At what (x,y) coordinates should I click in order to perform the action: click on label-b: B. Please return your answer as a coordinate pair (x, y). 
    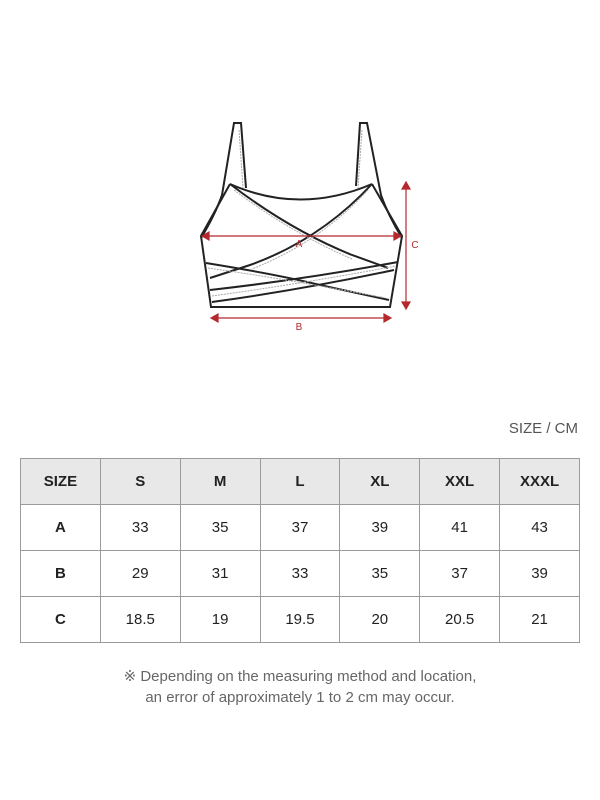
    Looking at the image, I should click on (299, 327).